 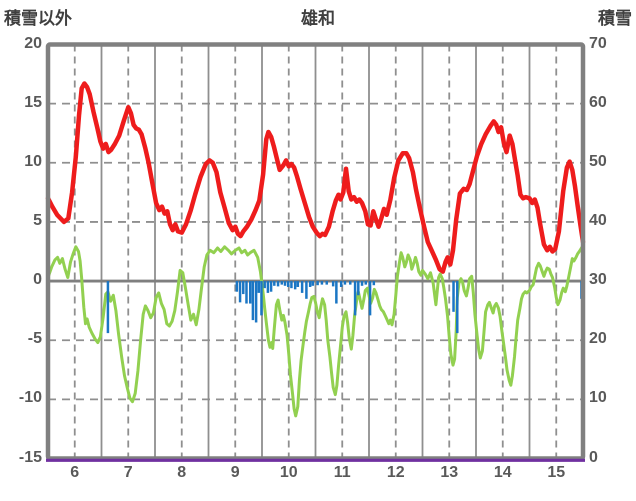 What do you see at coordinates (598, 280) in the screenshot?
I see `right-axis-tick: 30` at bounding box center [598, 280].